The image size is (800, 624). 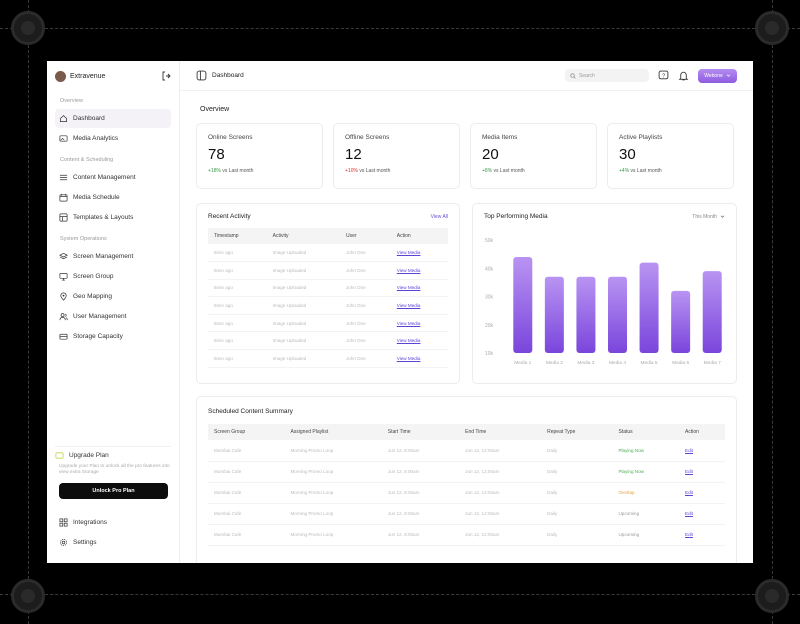 I want to click on logout-icon, so click(x=166, y=76).